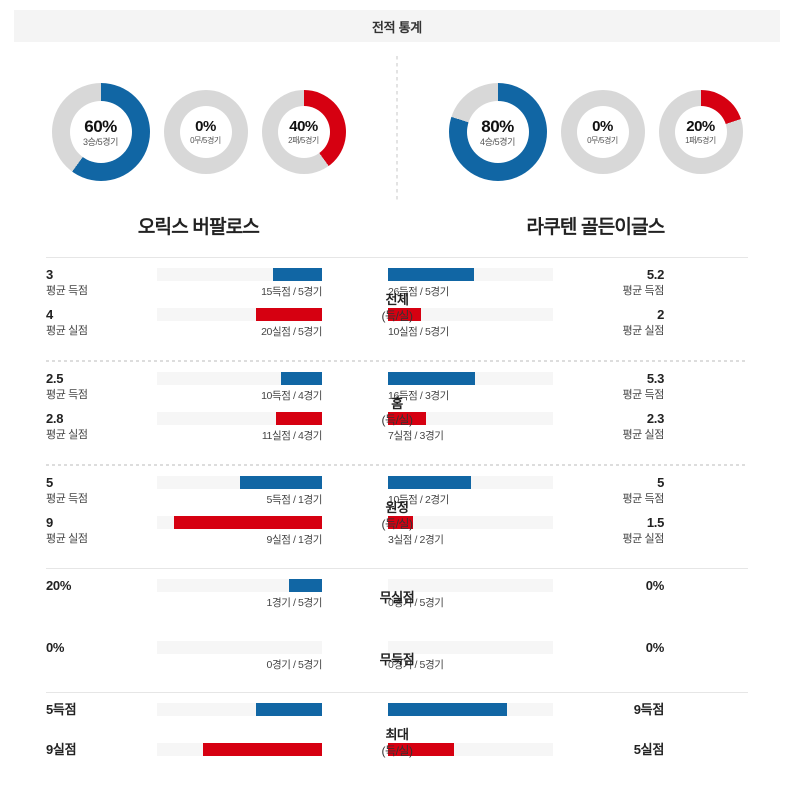 The image size is (794, 795). I want to click on no-score-scored-home-bar: 0경기 / 5경기, so click(239, 656).